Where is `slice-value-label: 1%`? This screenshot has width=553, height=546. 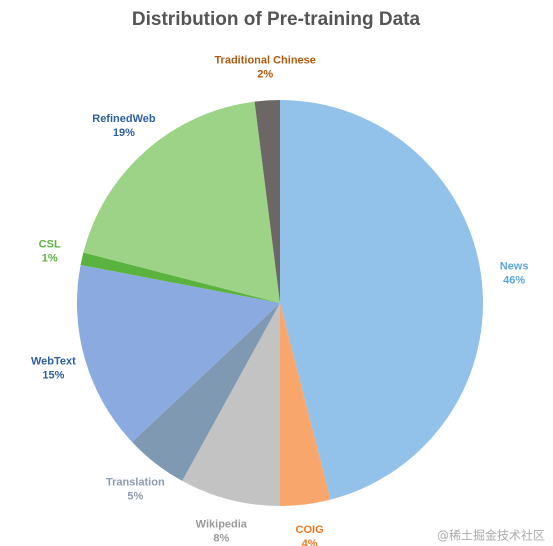
slice-value-label: 1% is located at coordinates (50, 258).